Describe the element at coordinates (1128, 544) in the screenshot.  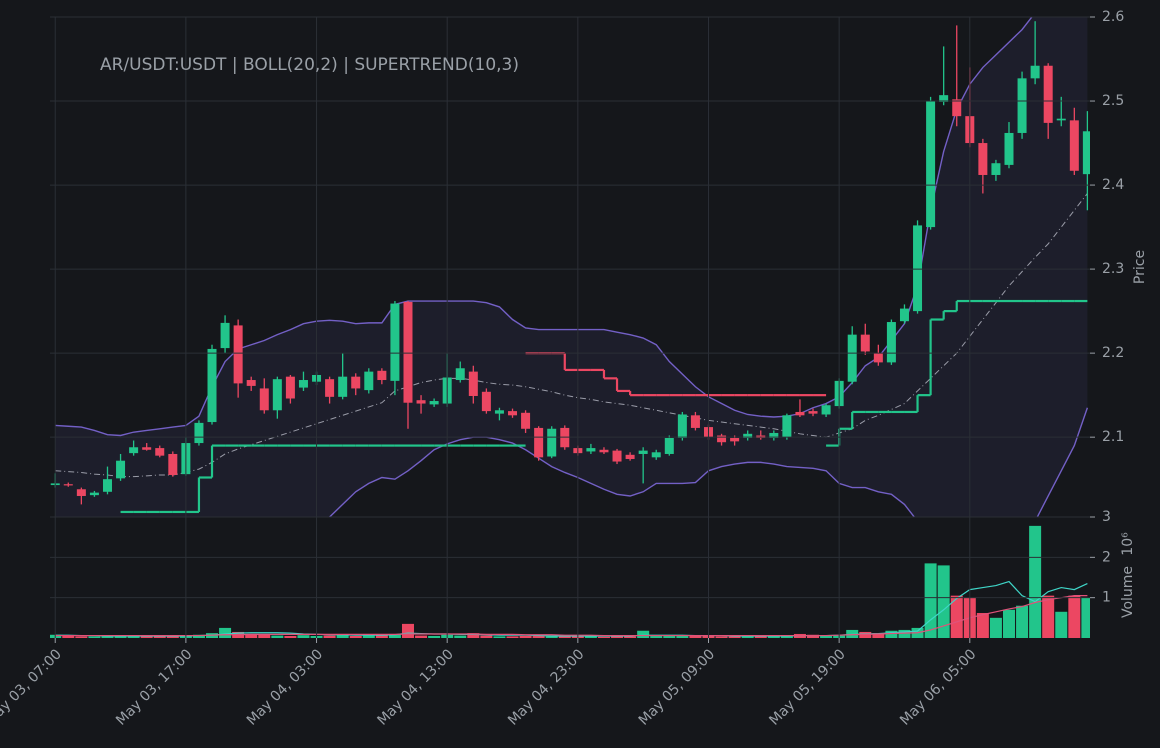
I see `volume-scale-label: 10⁶` at that location.